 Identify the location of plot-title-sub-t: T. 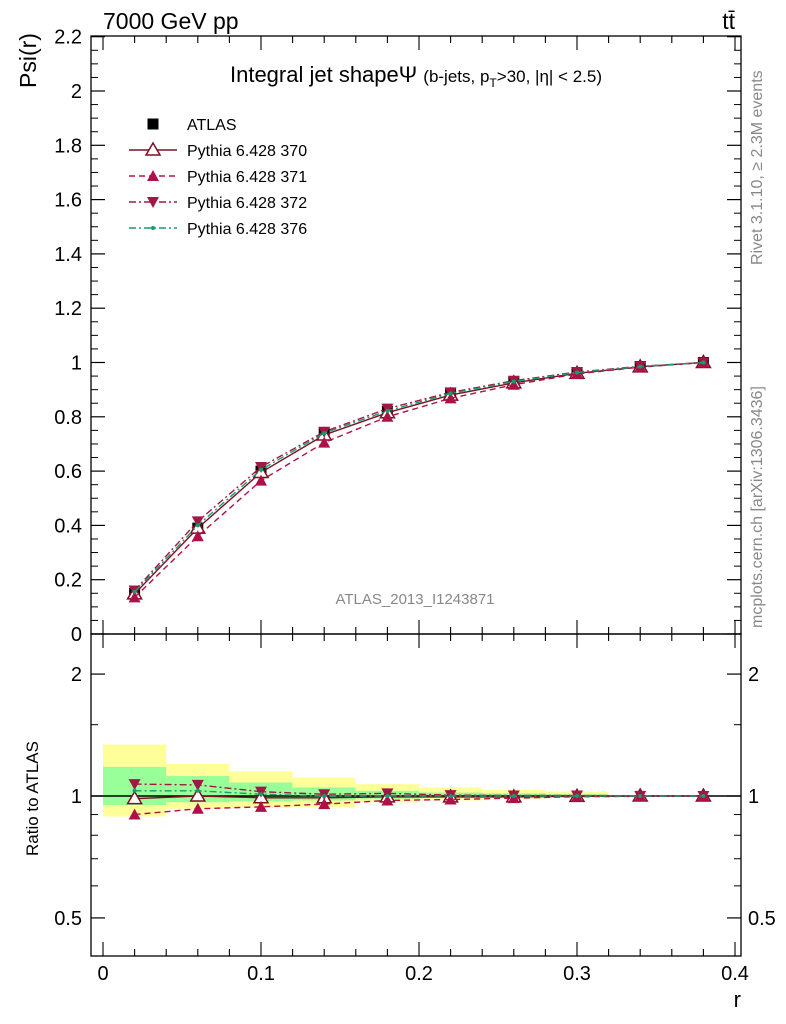
(493, 83).